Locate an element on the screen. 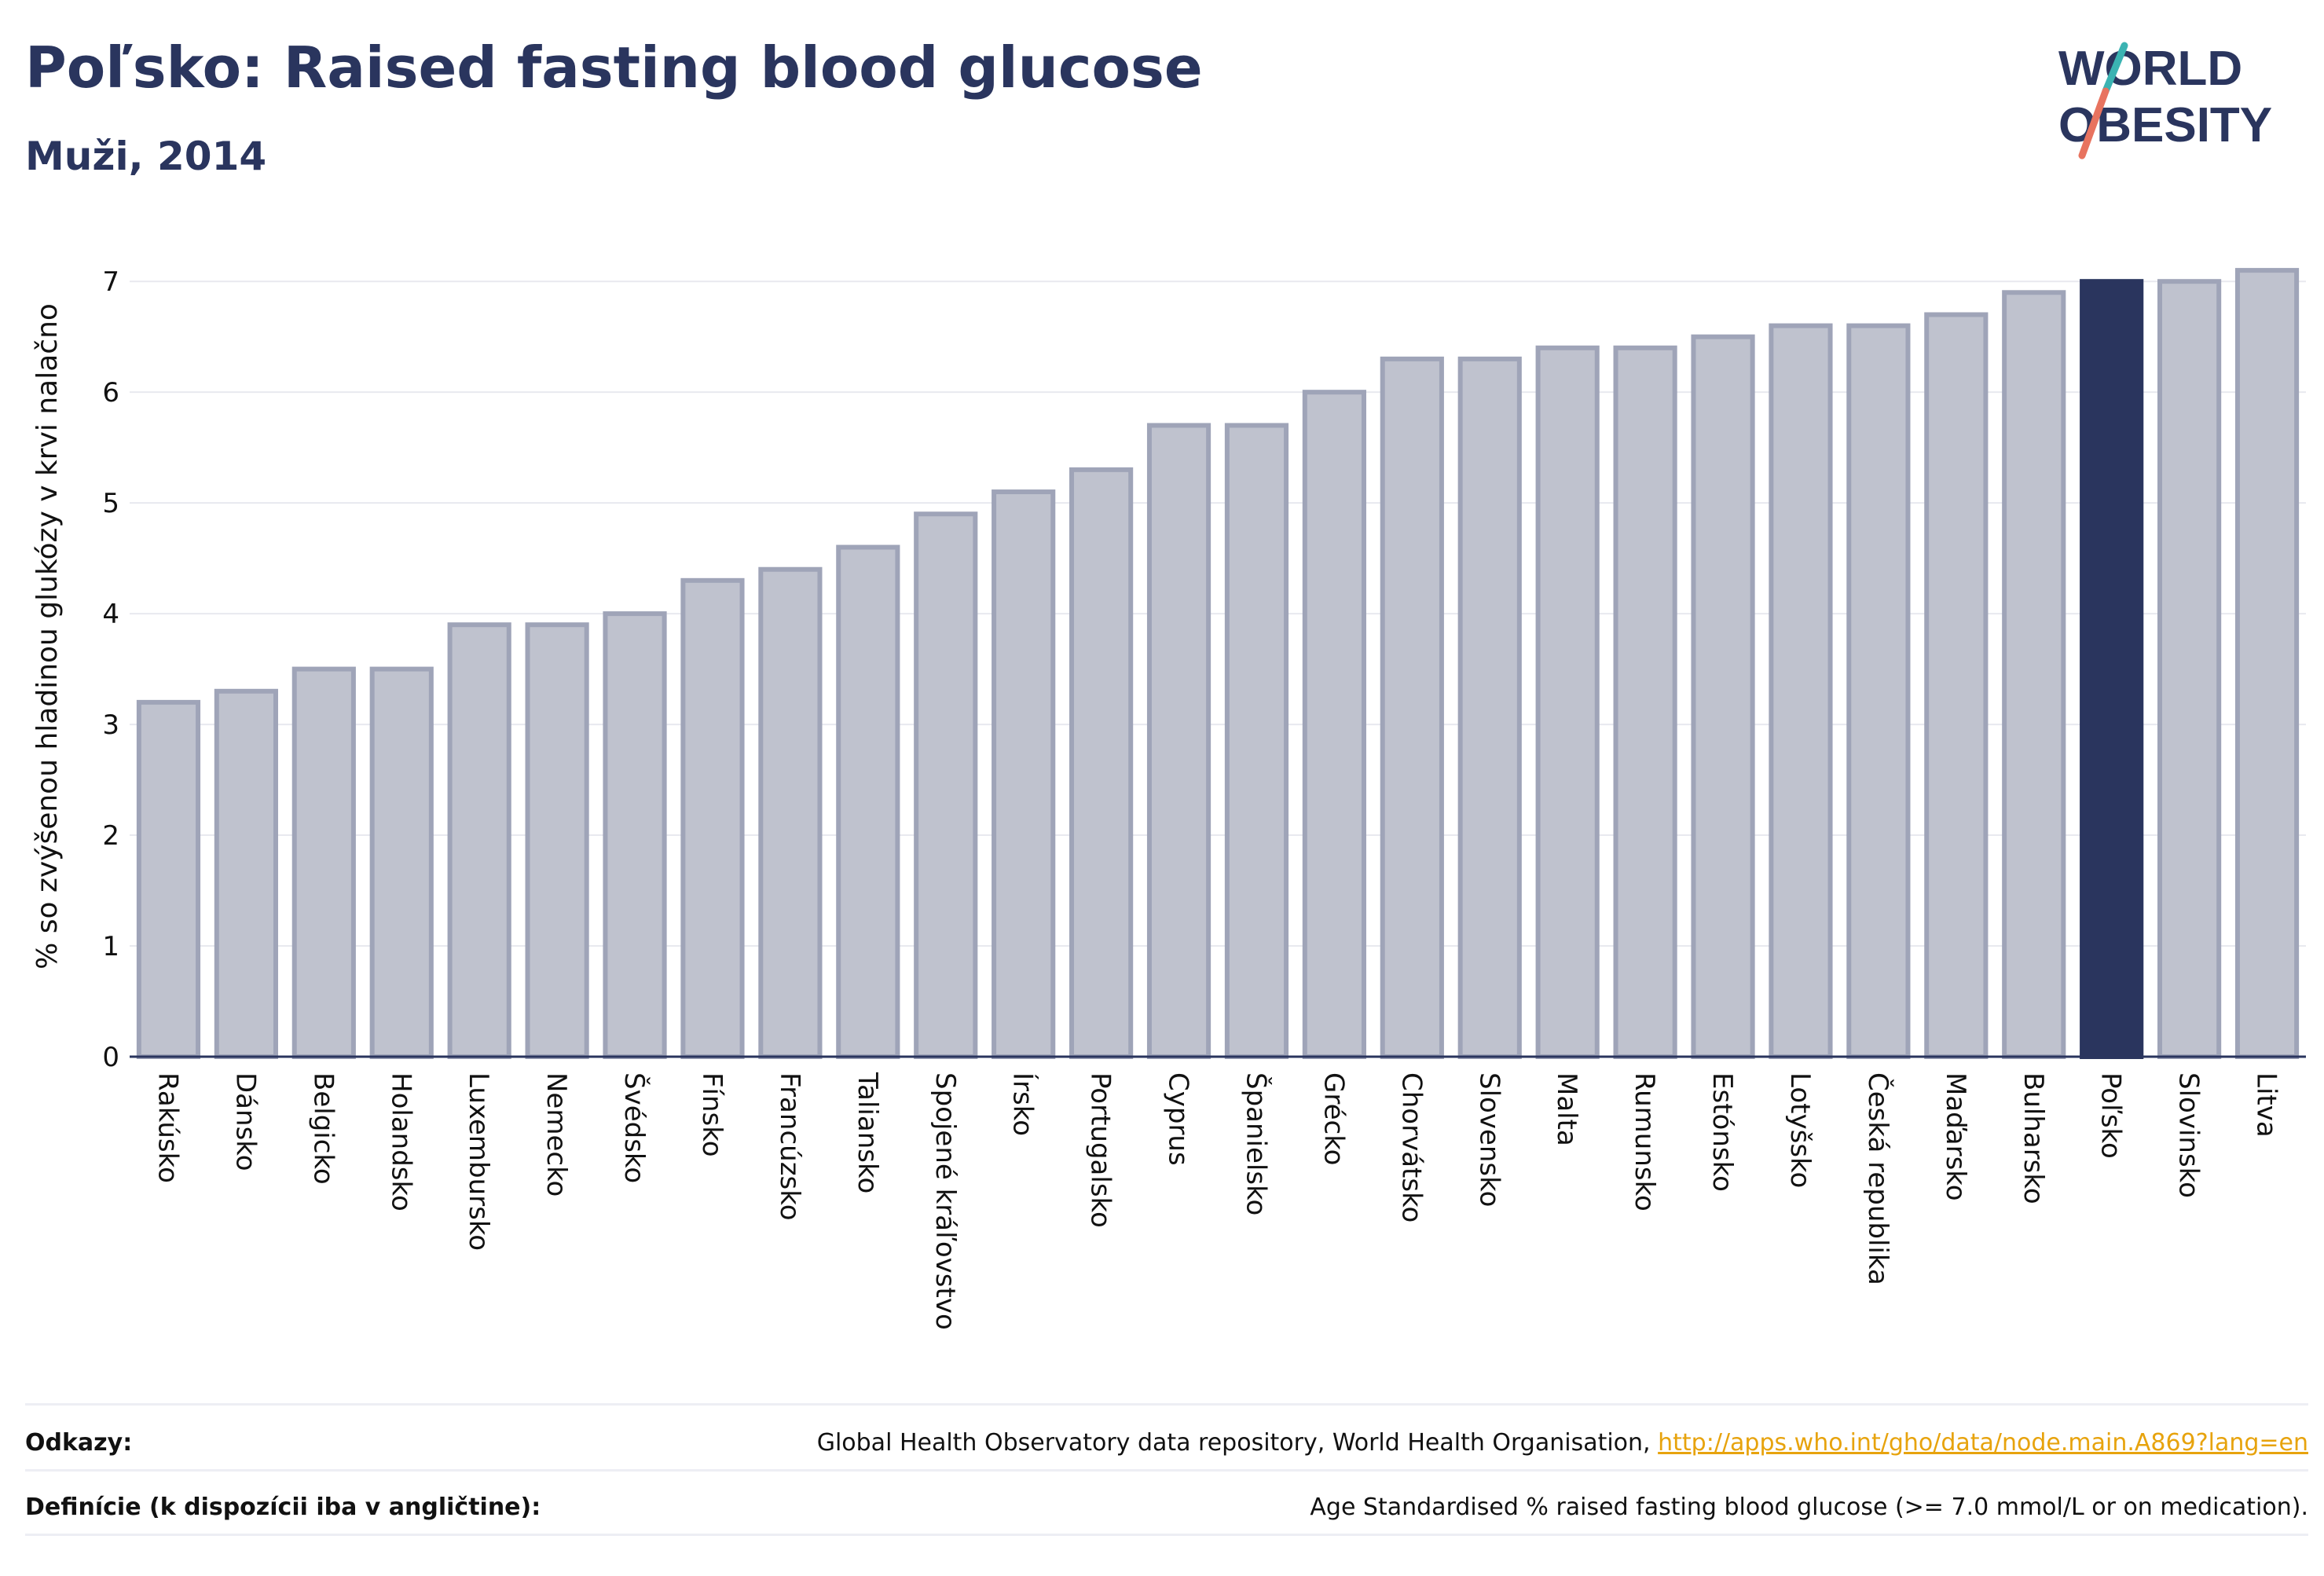 The height and width of the screenshot is (1576, 2324). logo-slash-top is located at coordinates (2115, 68).